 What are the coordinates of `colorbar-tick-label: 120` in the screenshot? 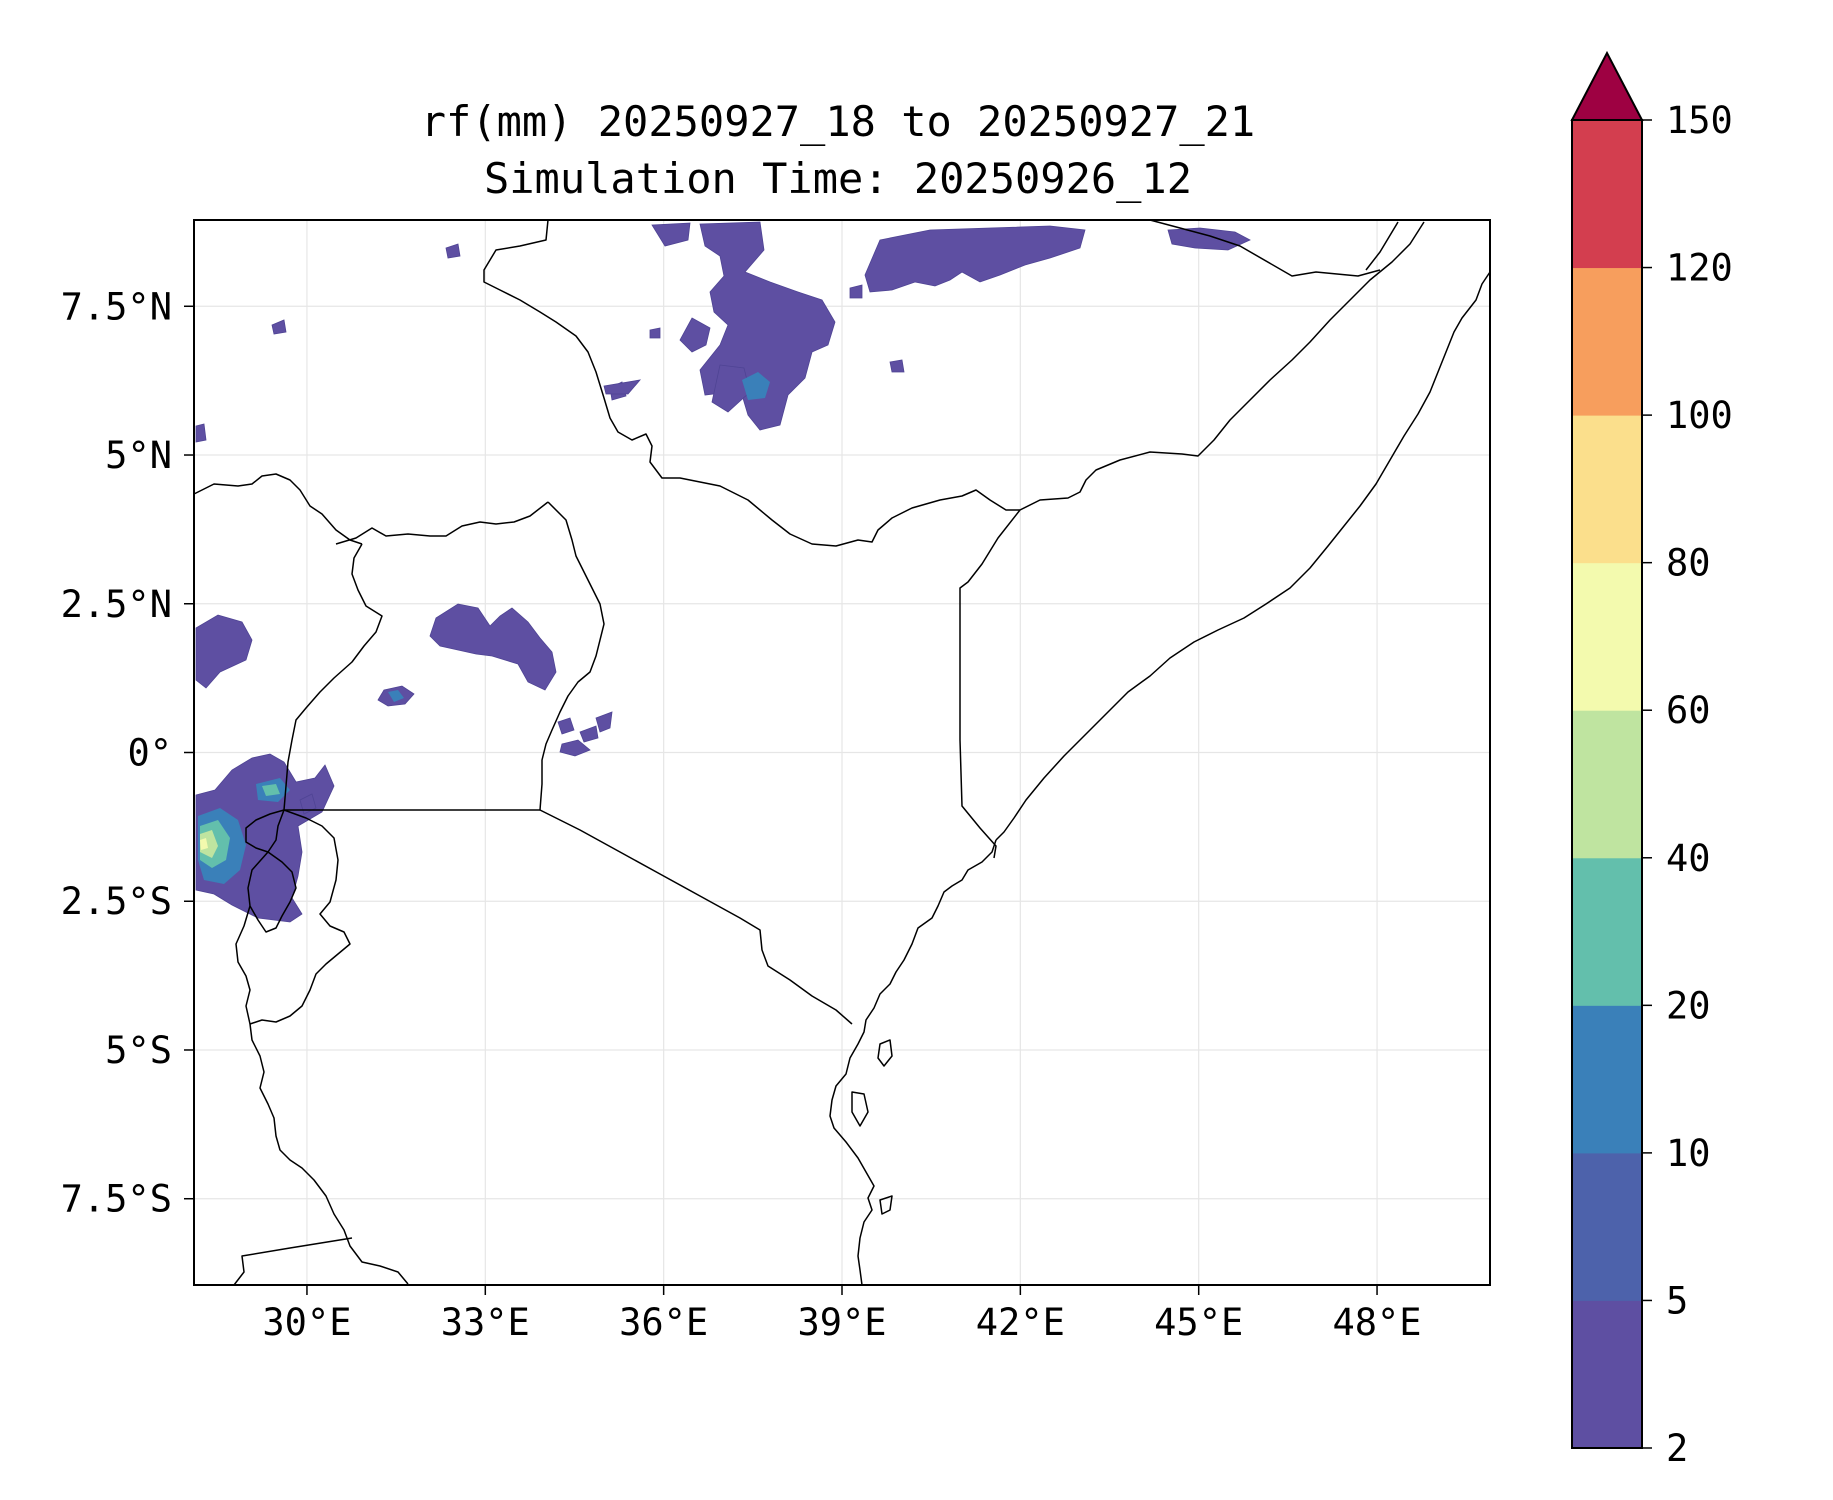 It's located at (1699, 268).